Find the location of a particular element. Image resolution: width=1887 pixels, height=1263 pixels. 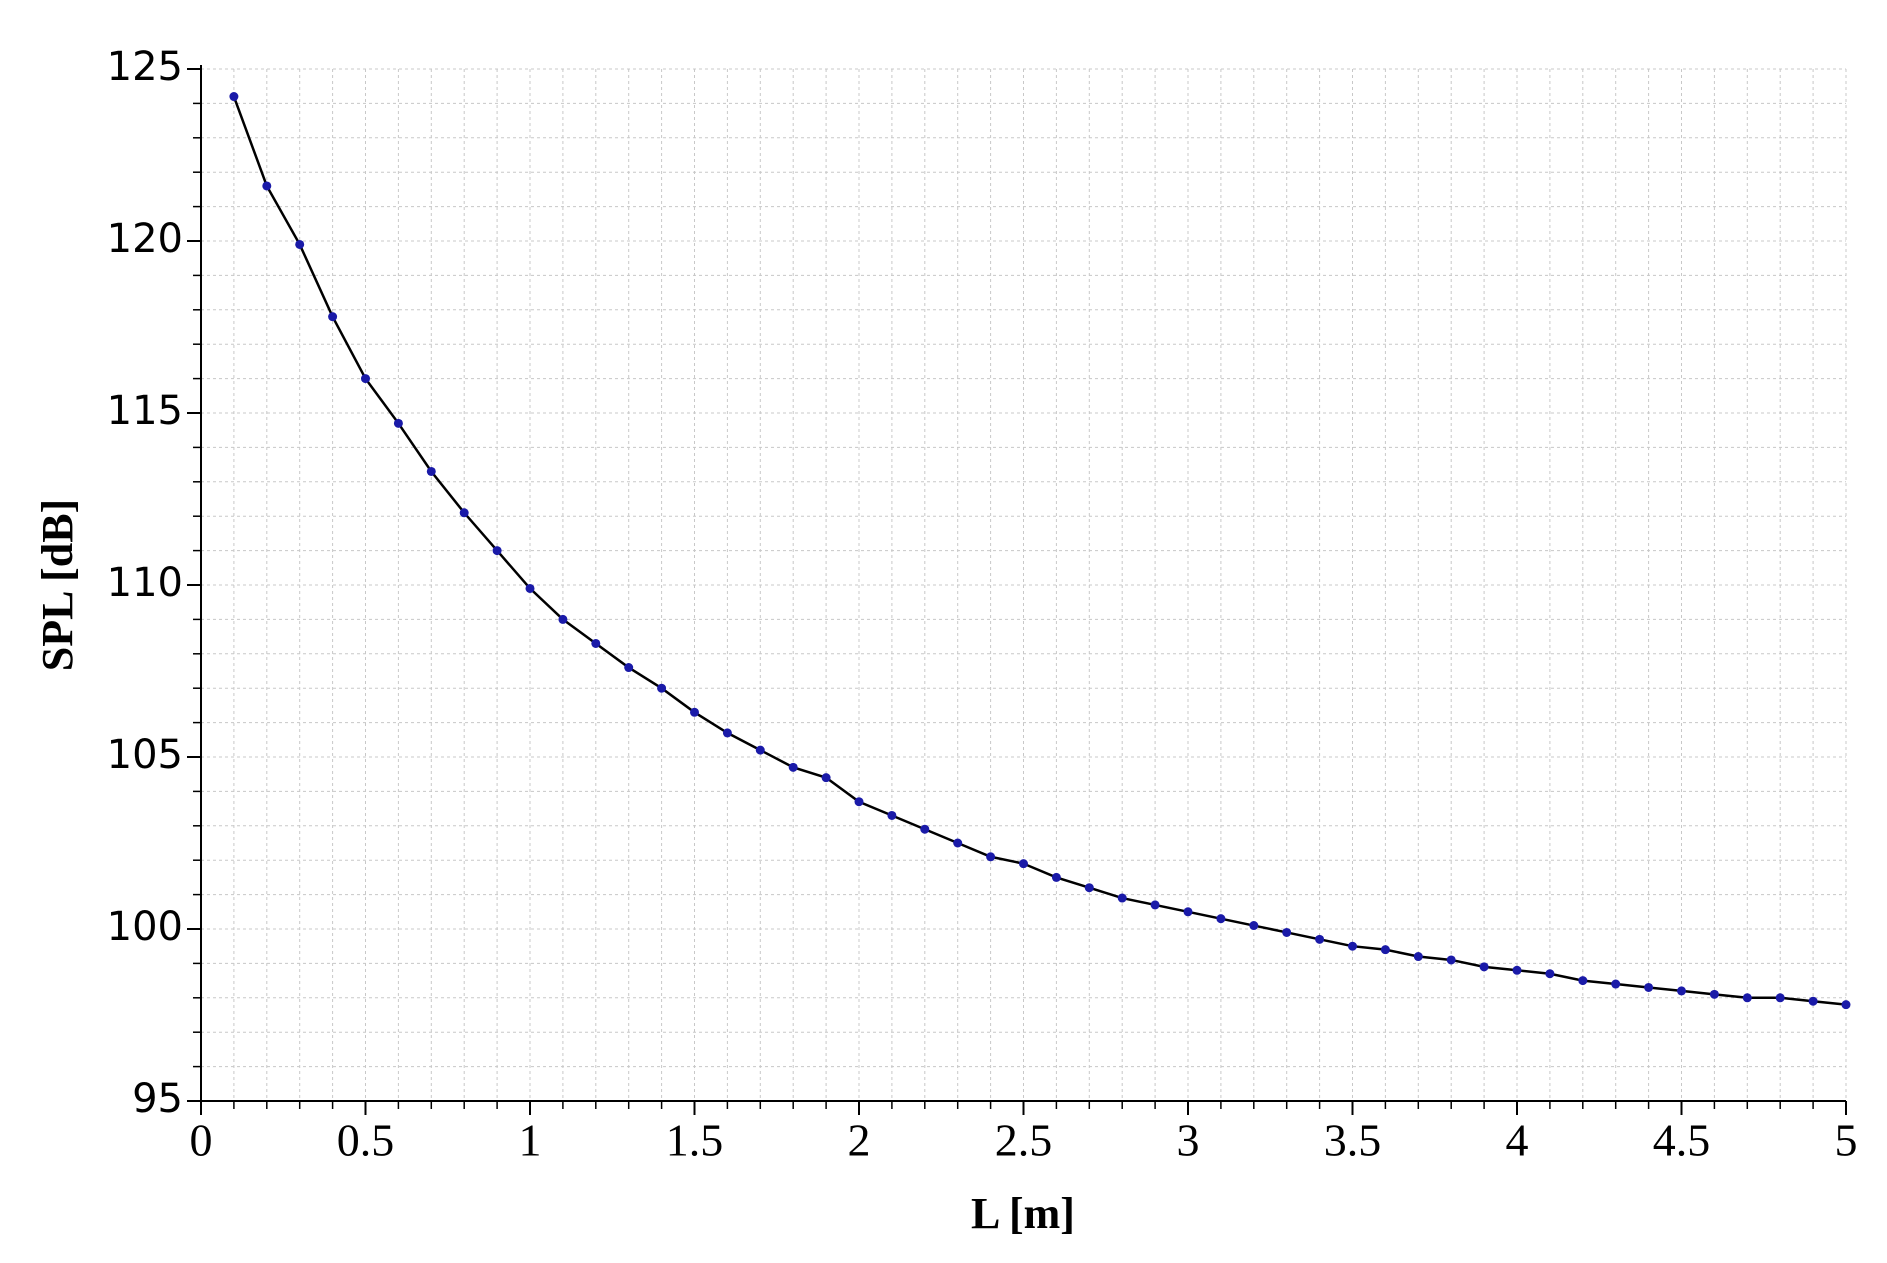

y-tick-label: 115 is located at coordinates (145, 411).